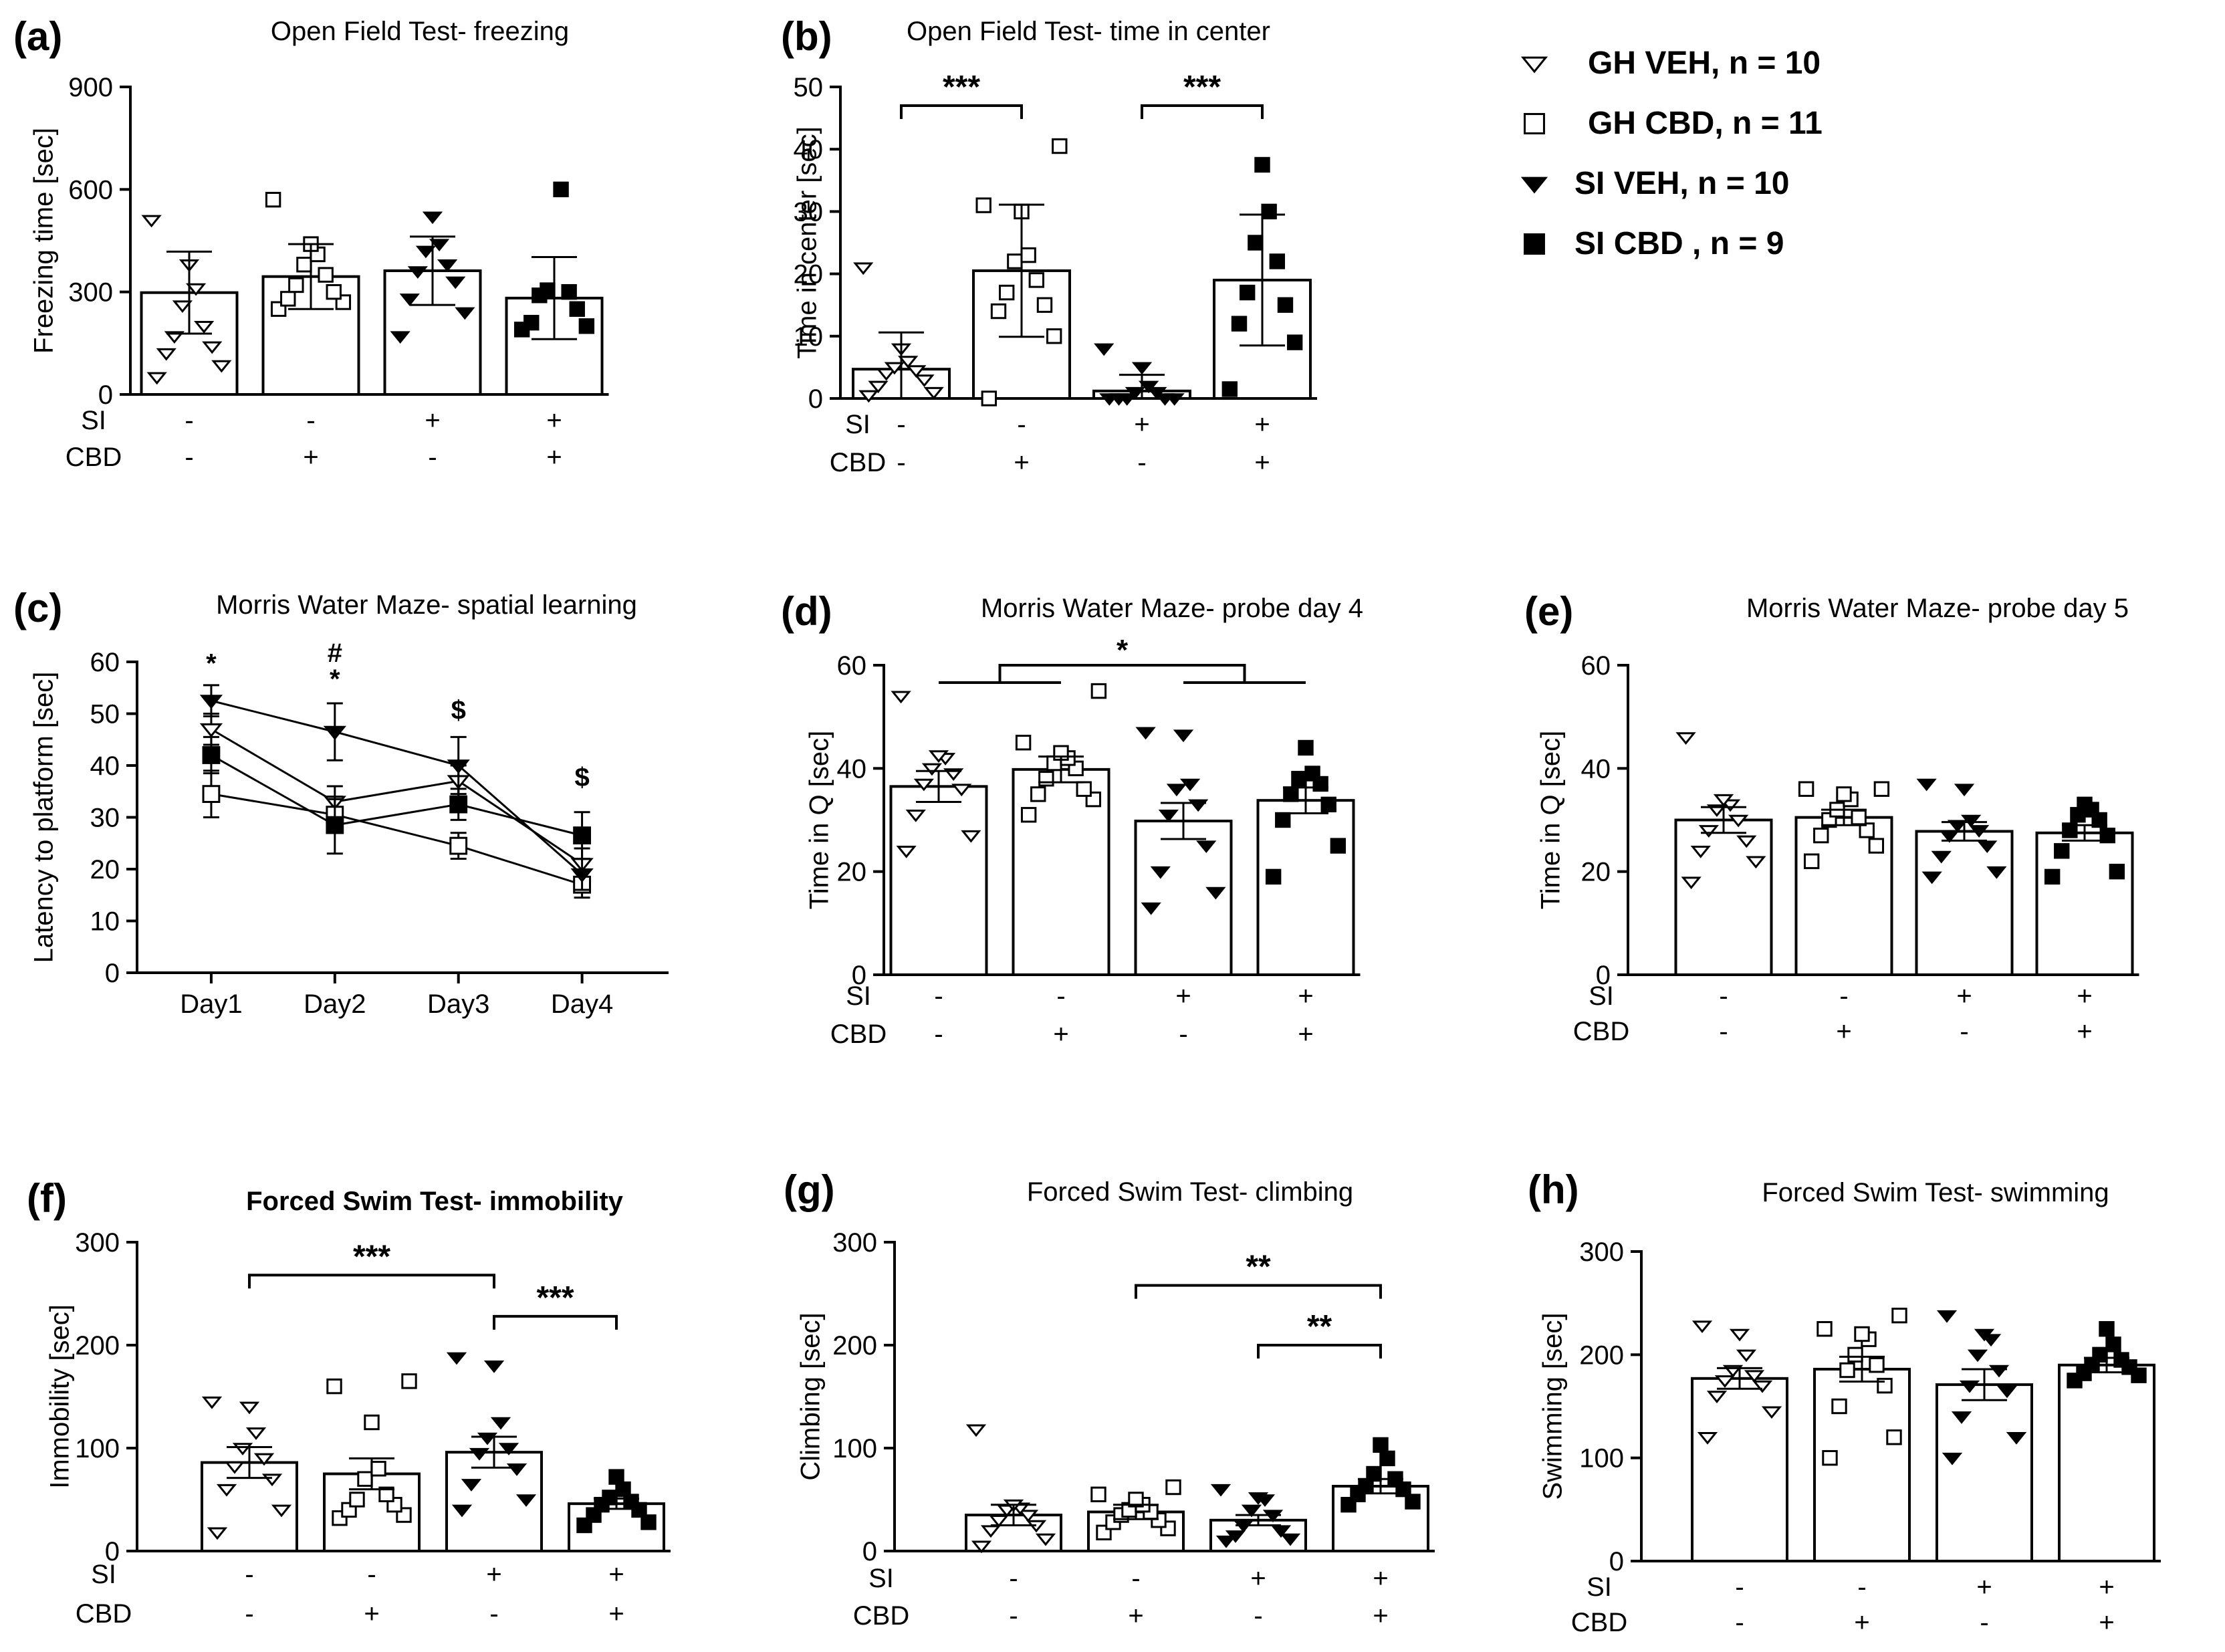  I want to click on y-tick-label: 30, so click(105, 819).